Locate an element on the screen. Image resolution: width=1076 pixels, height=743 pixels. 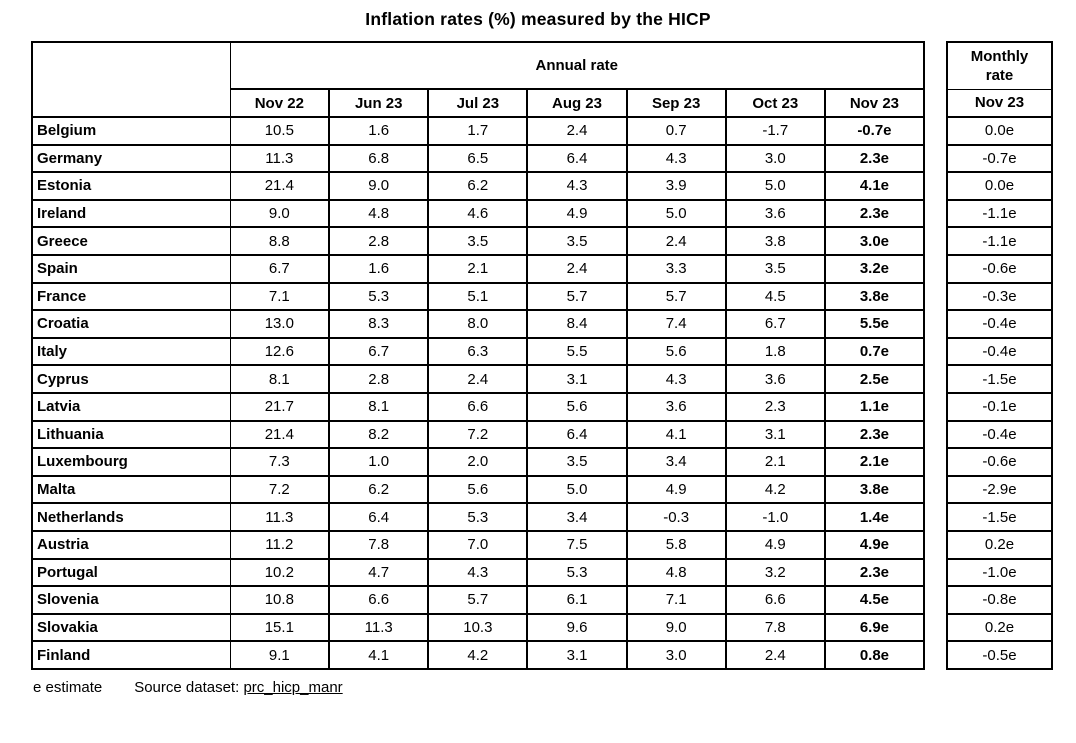
annual-value: 15.1 is located at coordinates (280, 627).